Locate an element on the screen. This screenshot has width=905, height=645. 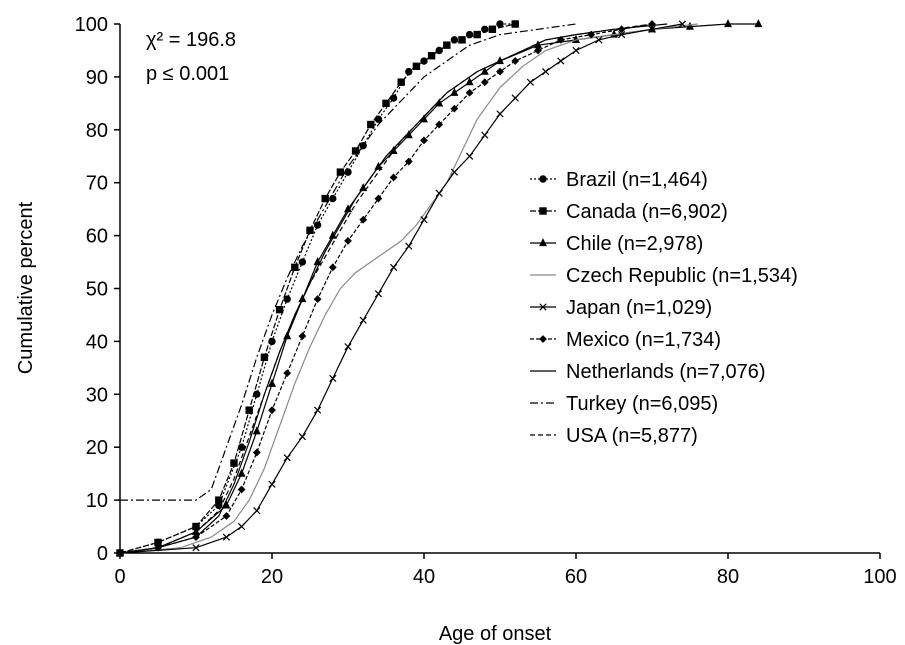
x-tick-label: 80 is located at coordinates (728, 577).